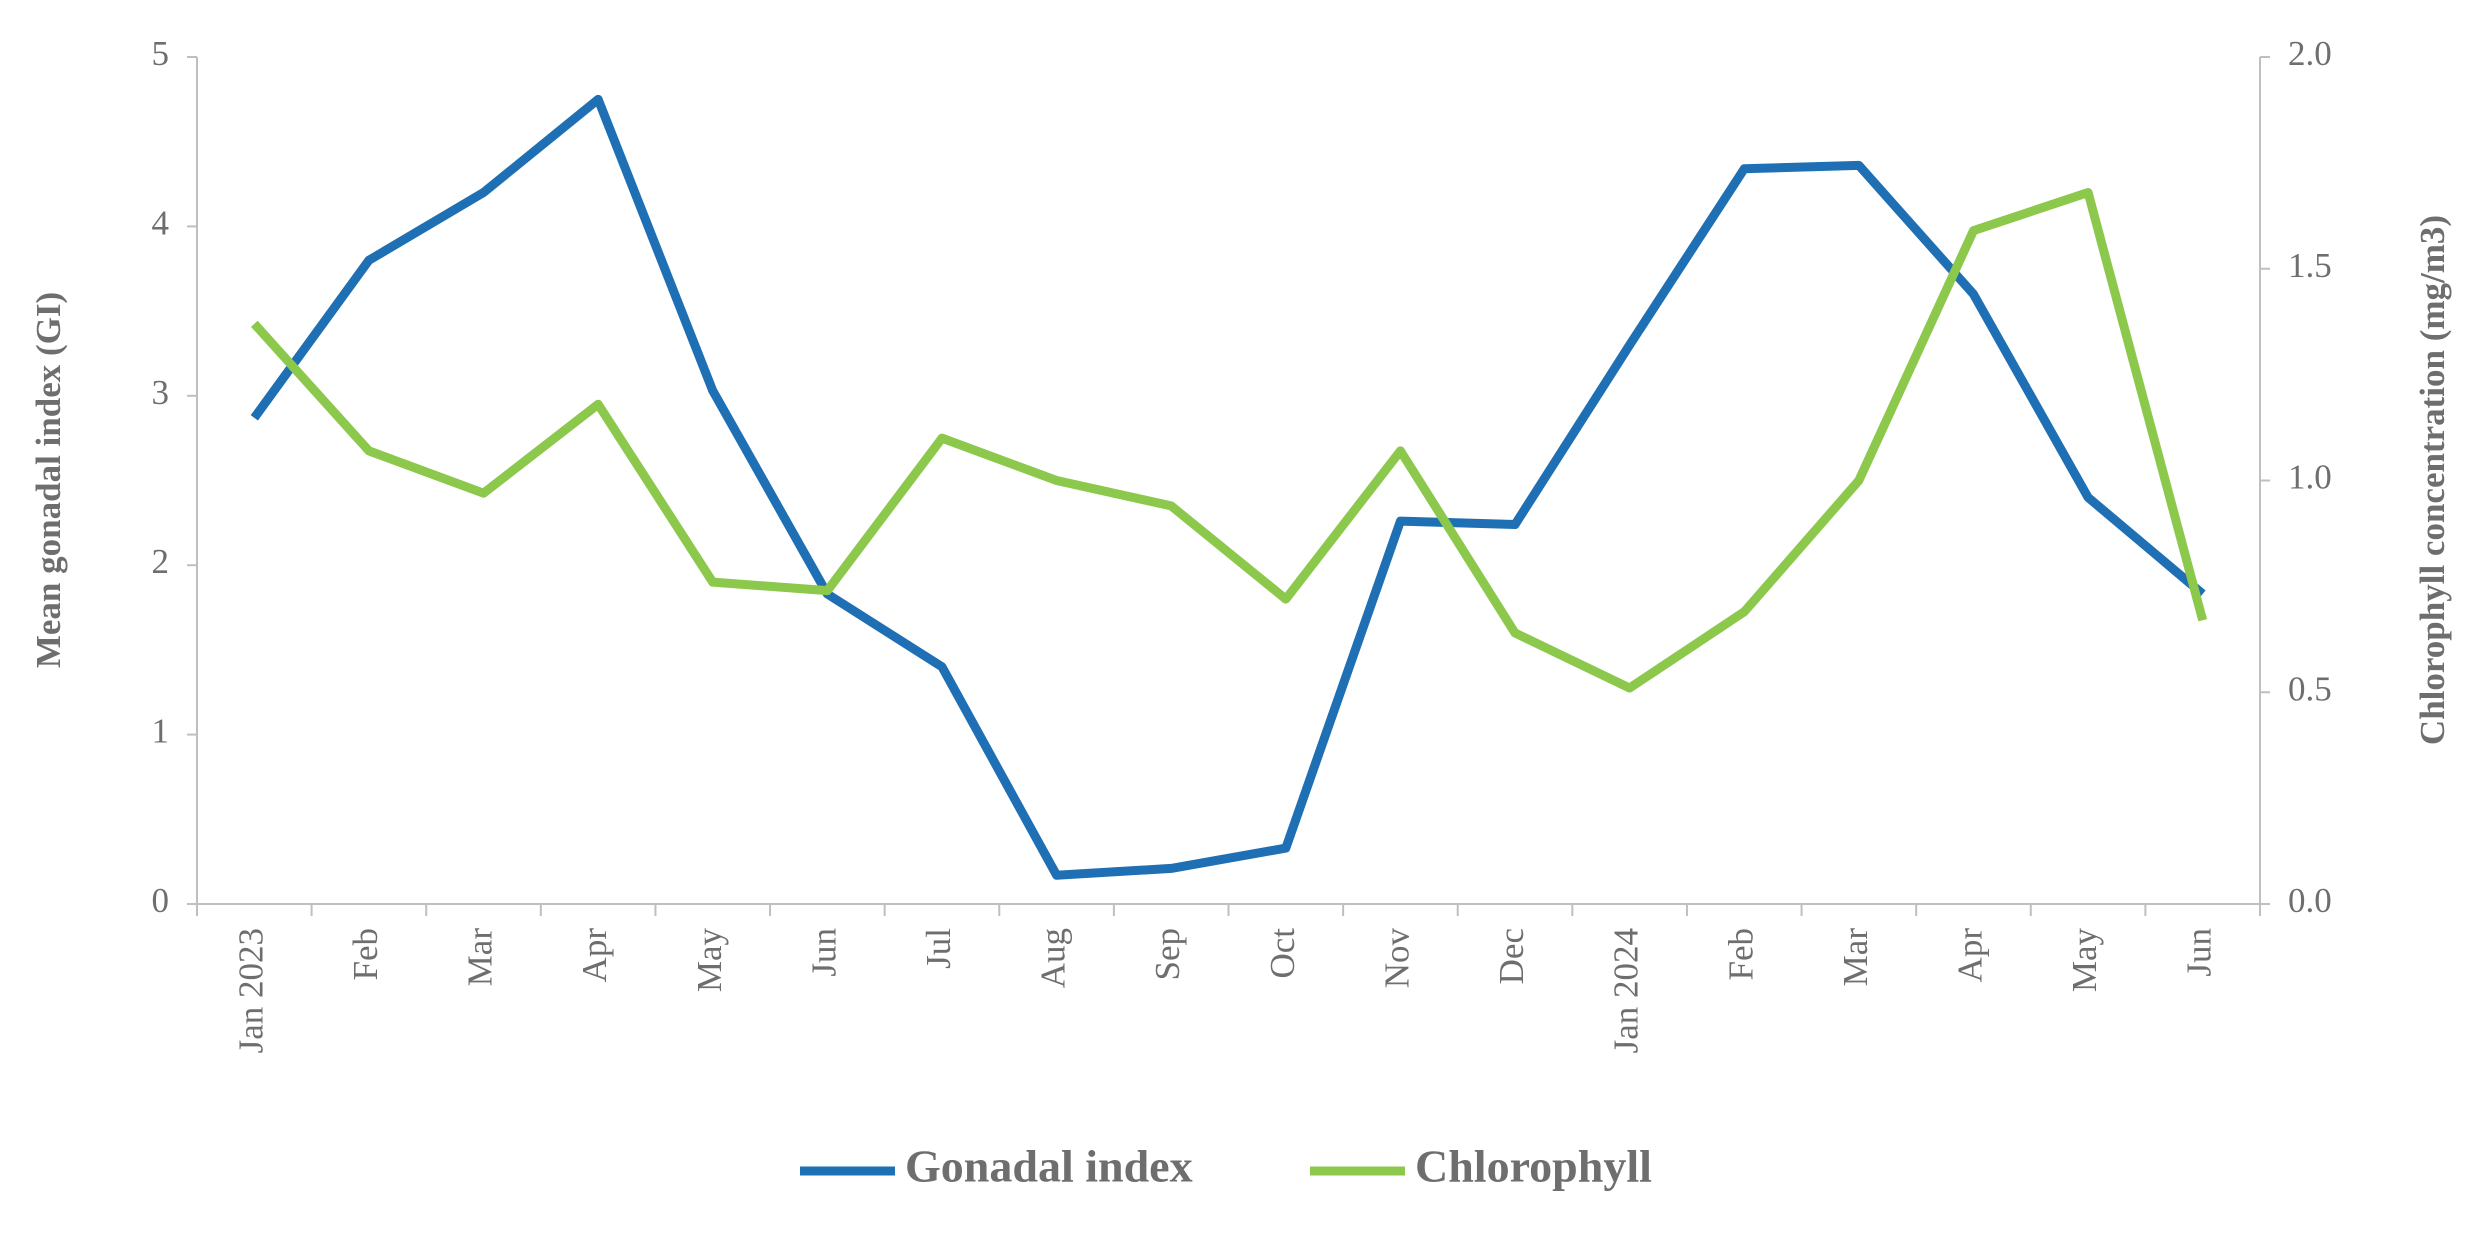  I want to click on y-axis-title: Mean gonadal index (GI), so click(48, 480).